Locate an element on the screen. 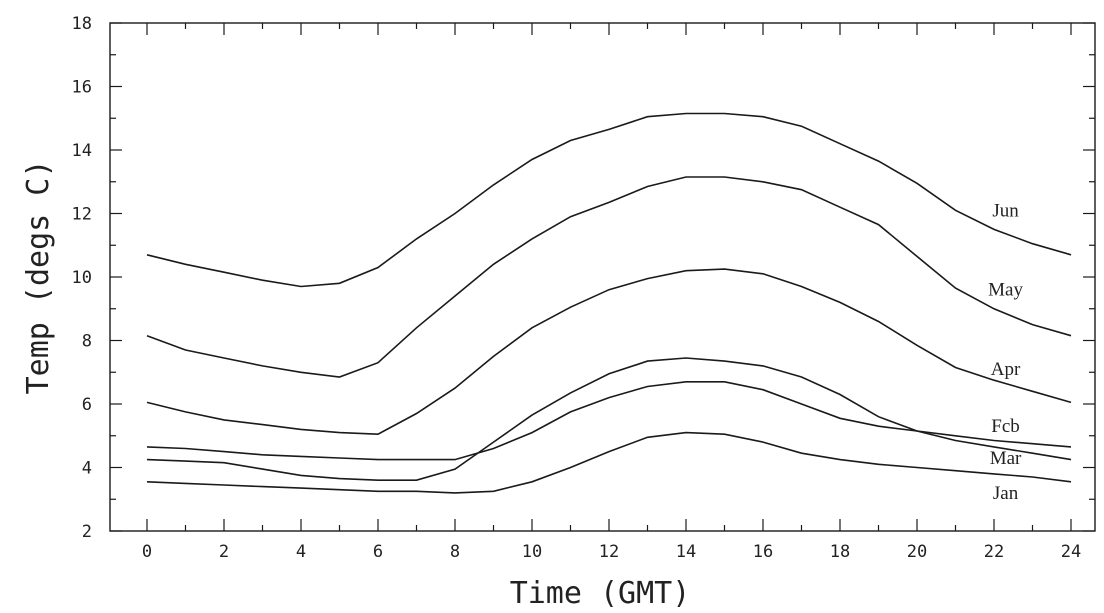 The image size is (1104, 613). x-tick-label: 12 is located at coordinates (609, 552).